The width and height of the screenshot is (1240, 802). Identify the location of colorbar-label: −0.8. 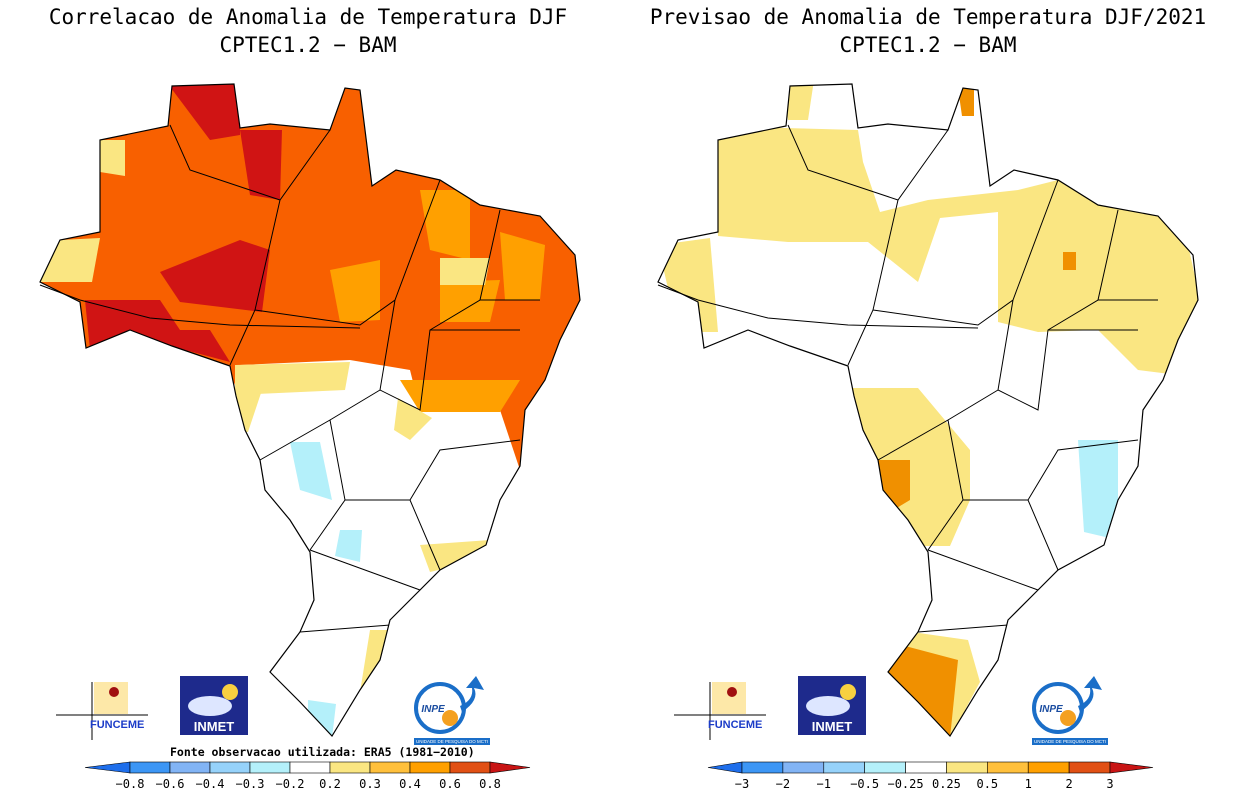
(130, 784).